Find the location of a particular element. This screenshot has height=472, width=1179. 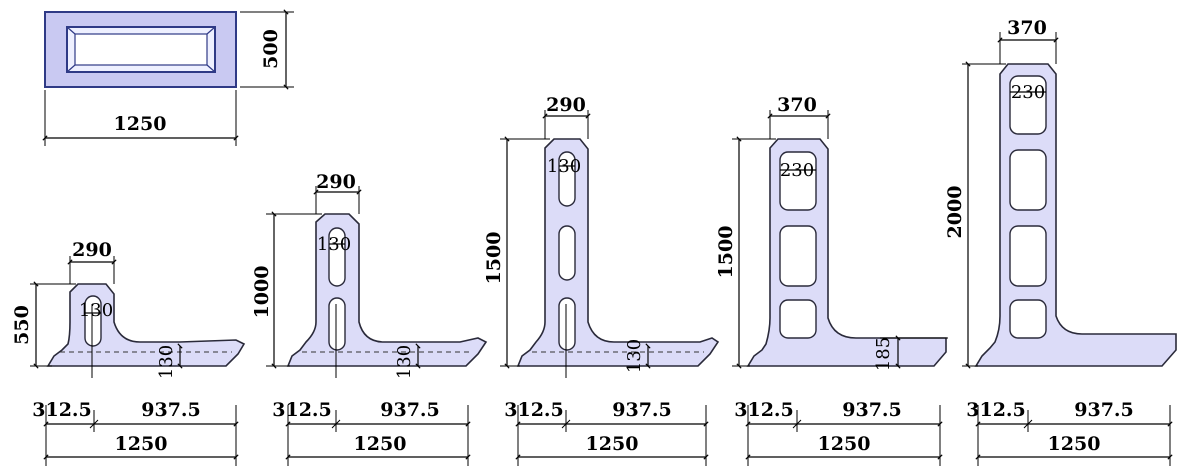

section-1-hole-width: 130 is located at coordinates (96, 310).